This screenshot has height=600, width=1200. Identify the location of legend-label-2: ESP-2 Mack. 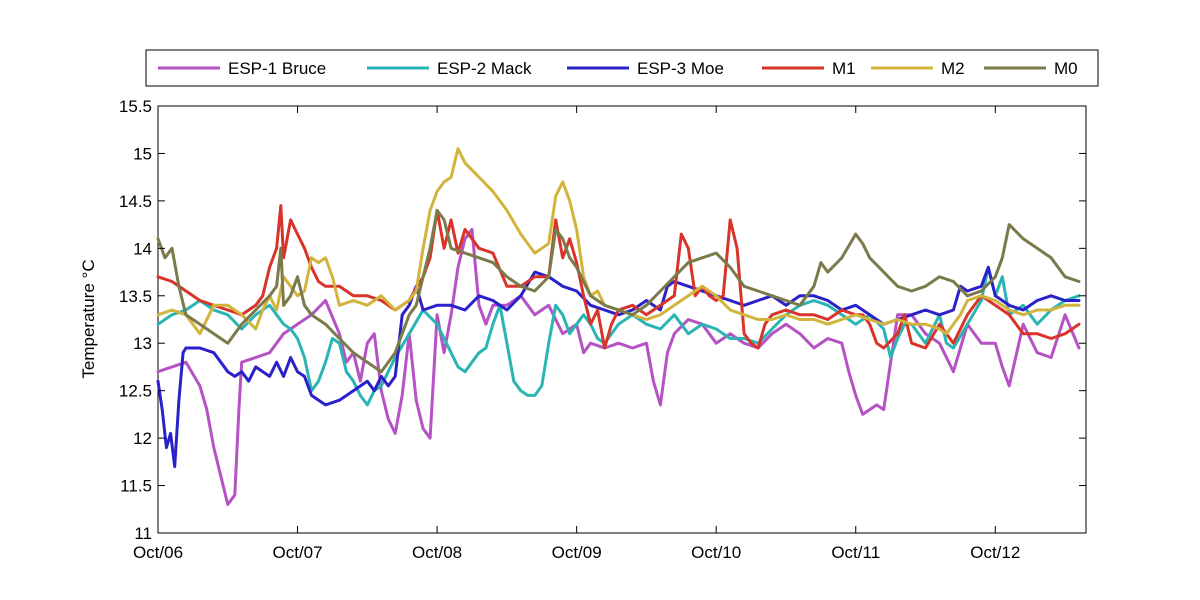
(484, 68).